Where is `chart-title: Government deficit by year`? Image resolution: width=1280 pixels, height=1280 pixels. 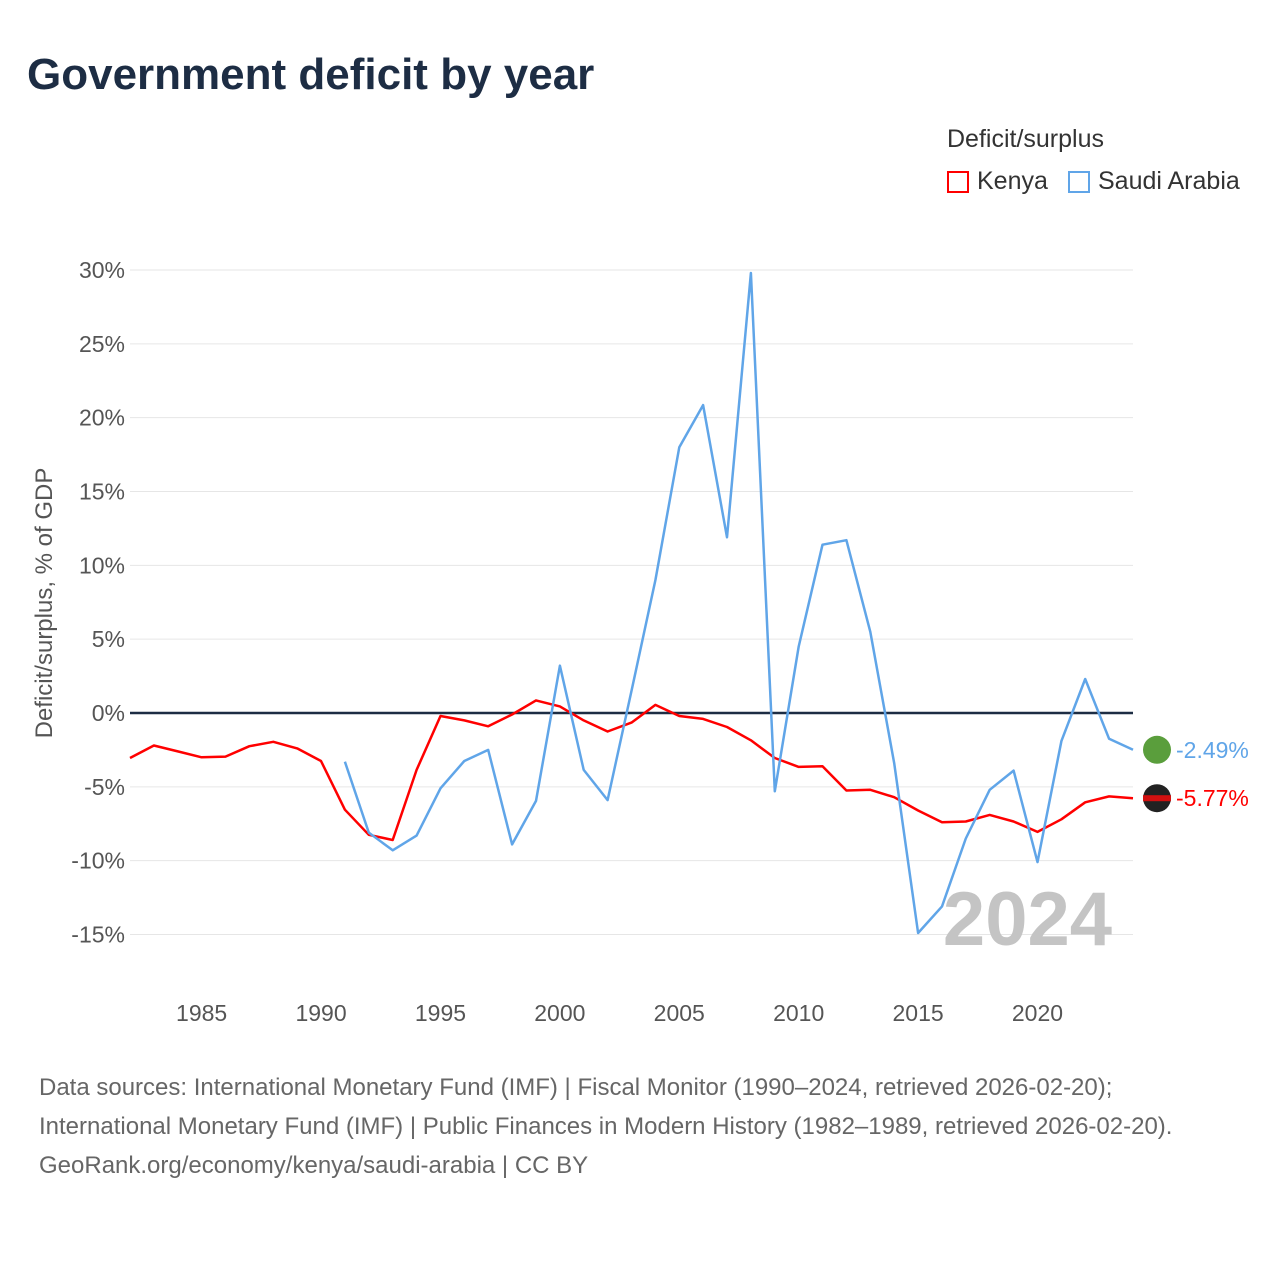
chart-title: Government deficit by year is located at coordinates (311, 74).